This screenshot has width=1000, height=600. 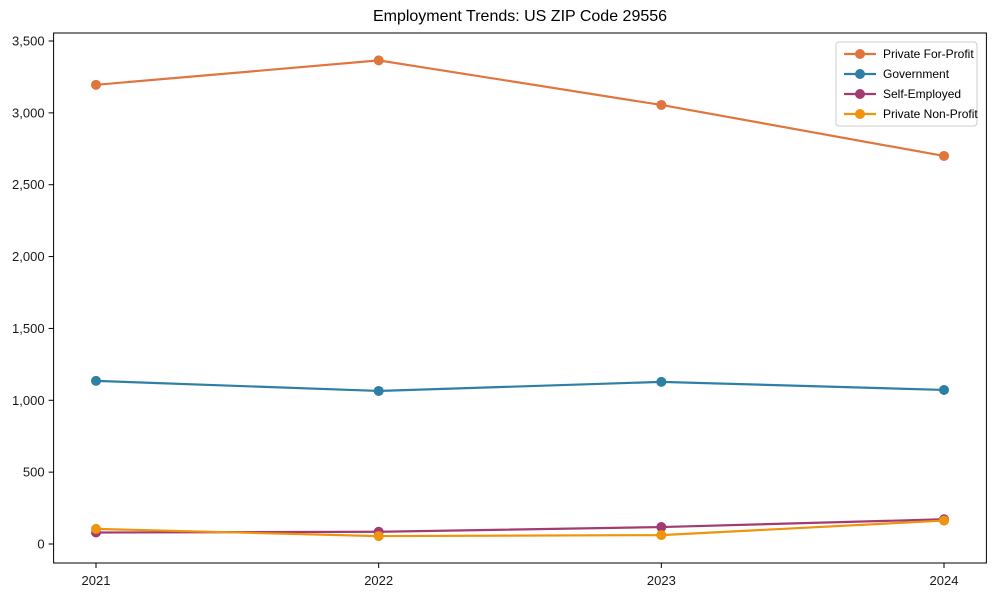 What do you see at coordinates (96, 84) in the screenshot?
I see `series-marker-private-for-profit-2021` at bounding box center [96, 84].